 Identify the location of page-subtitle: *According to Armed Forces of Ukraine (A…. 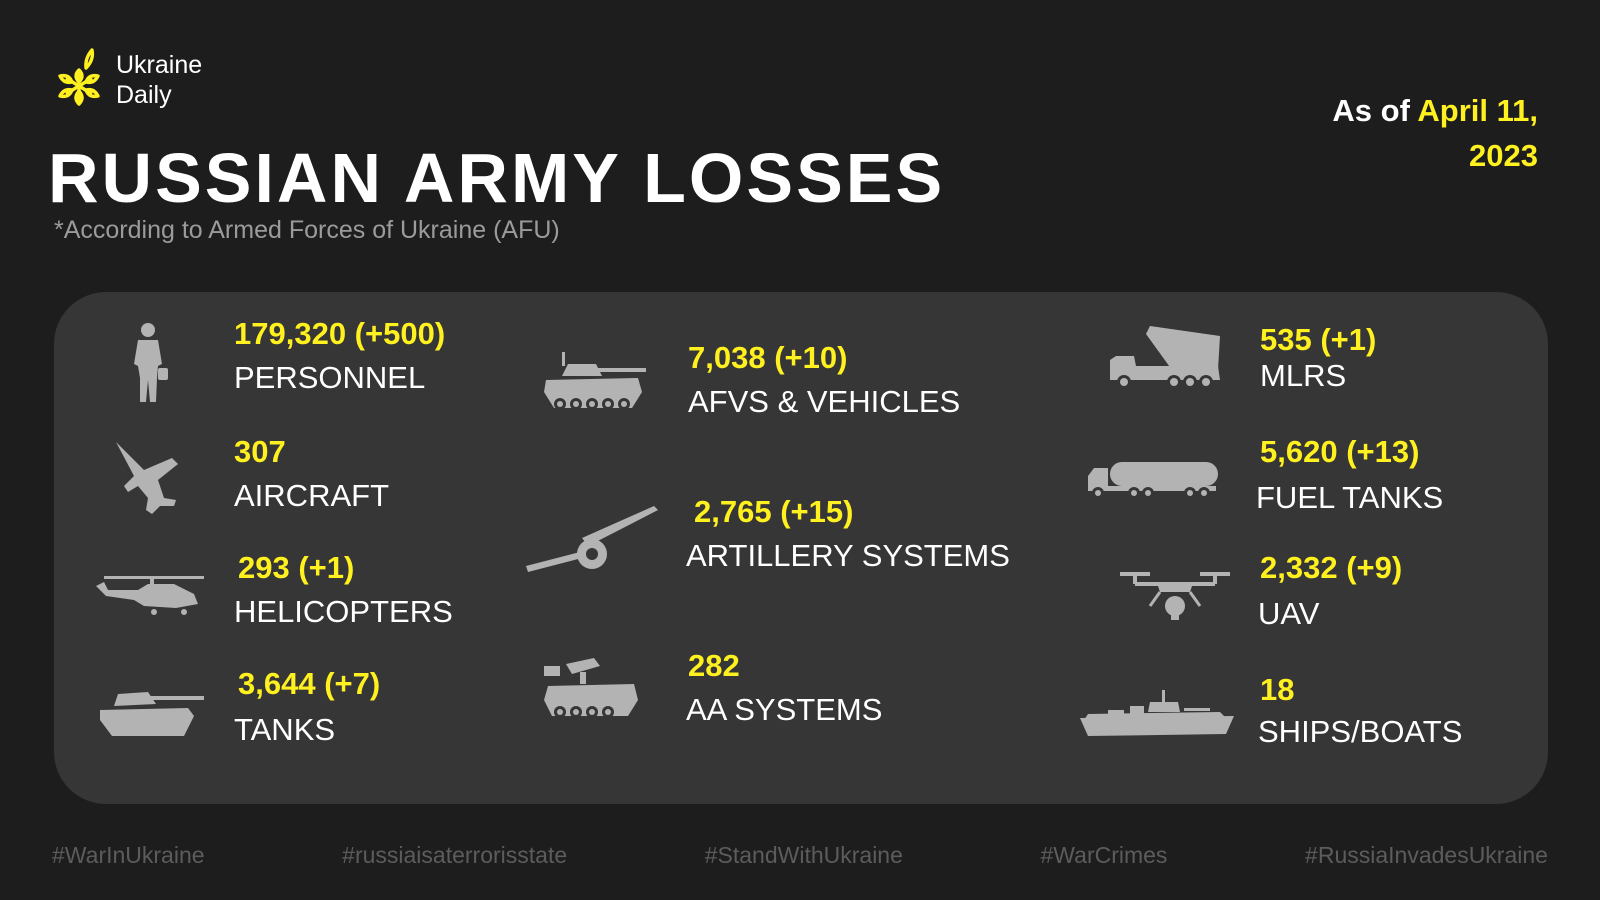
(307, 230).